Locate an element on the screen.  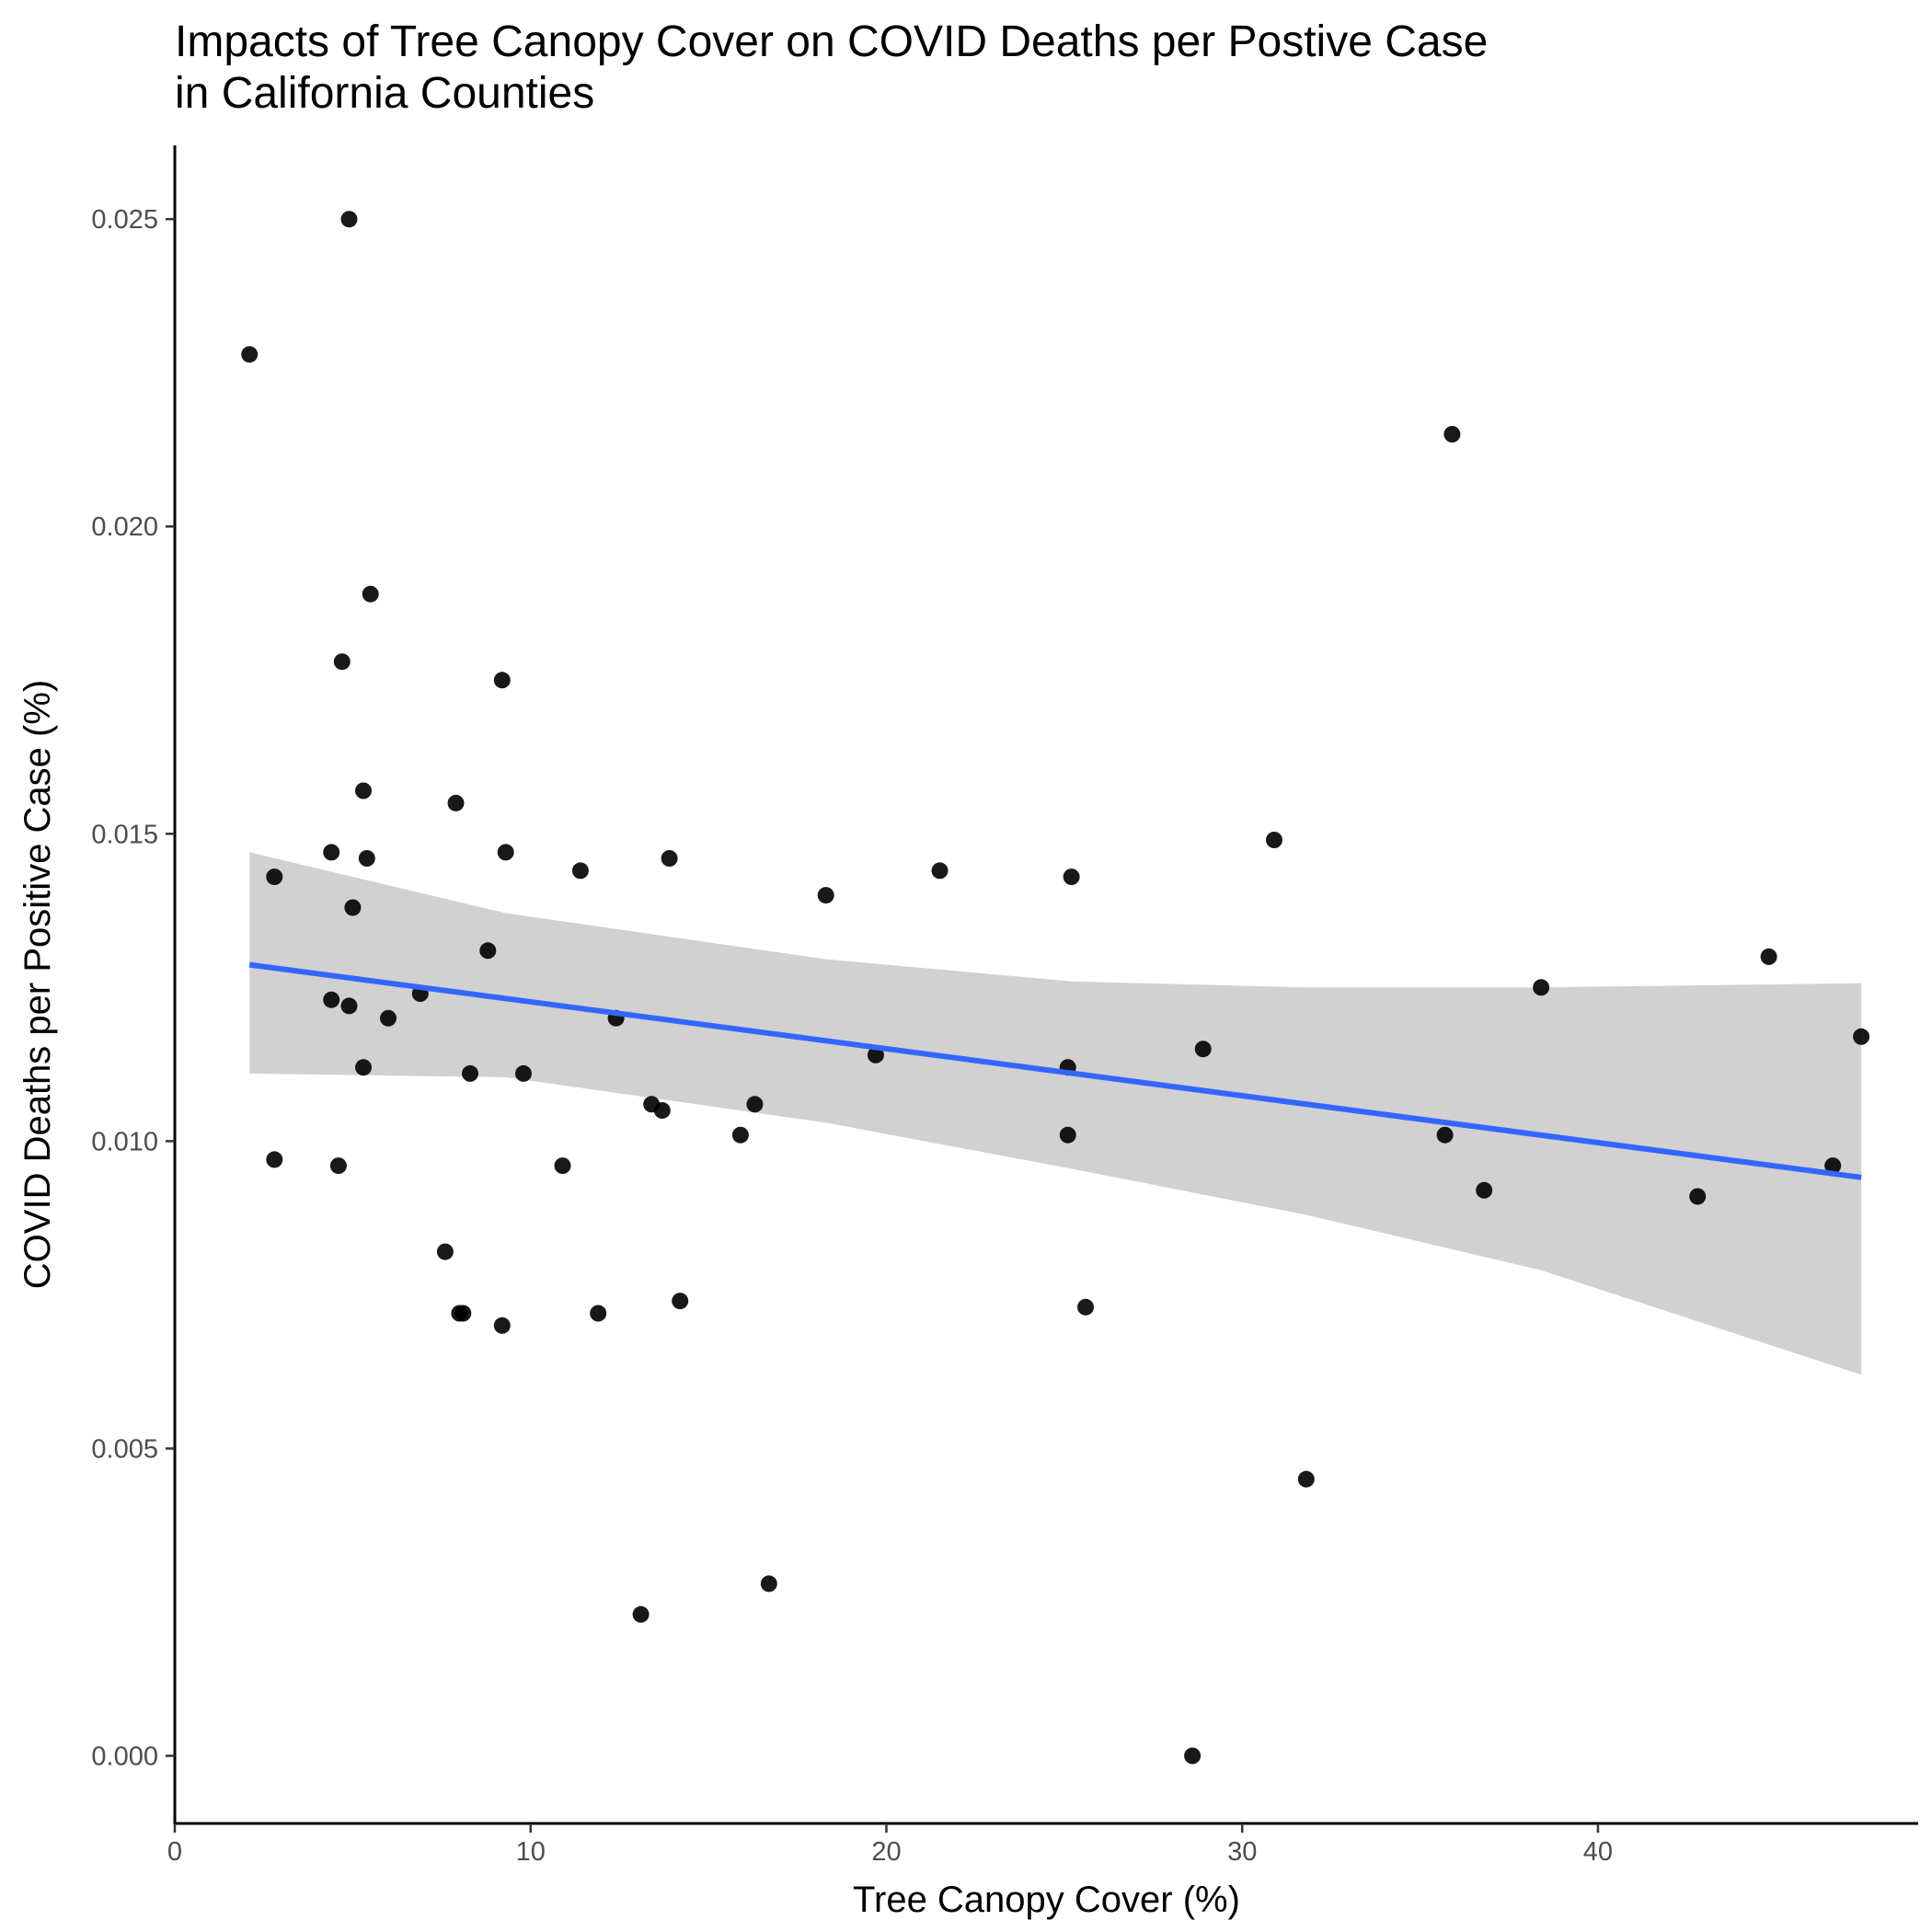
trend-line is located at coordinates (1055, 1070).